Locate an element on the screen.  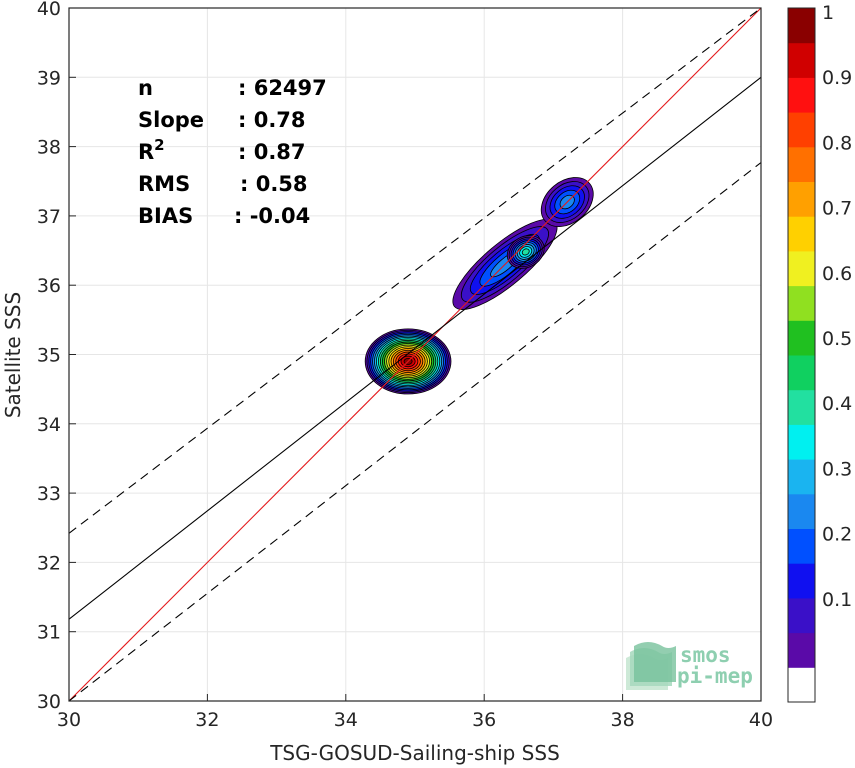
stat-label: R2 is located at coordinates (151, 150).